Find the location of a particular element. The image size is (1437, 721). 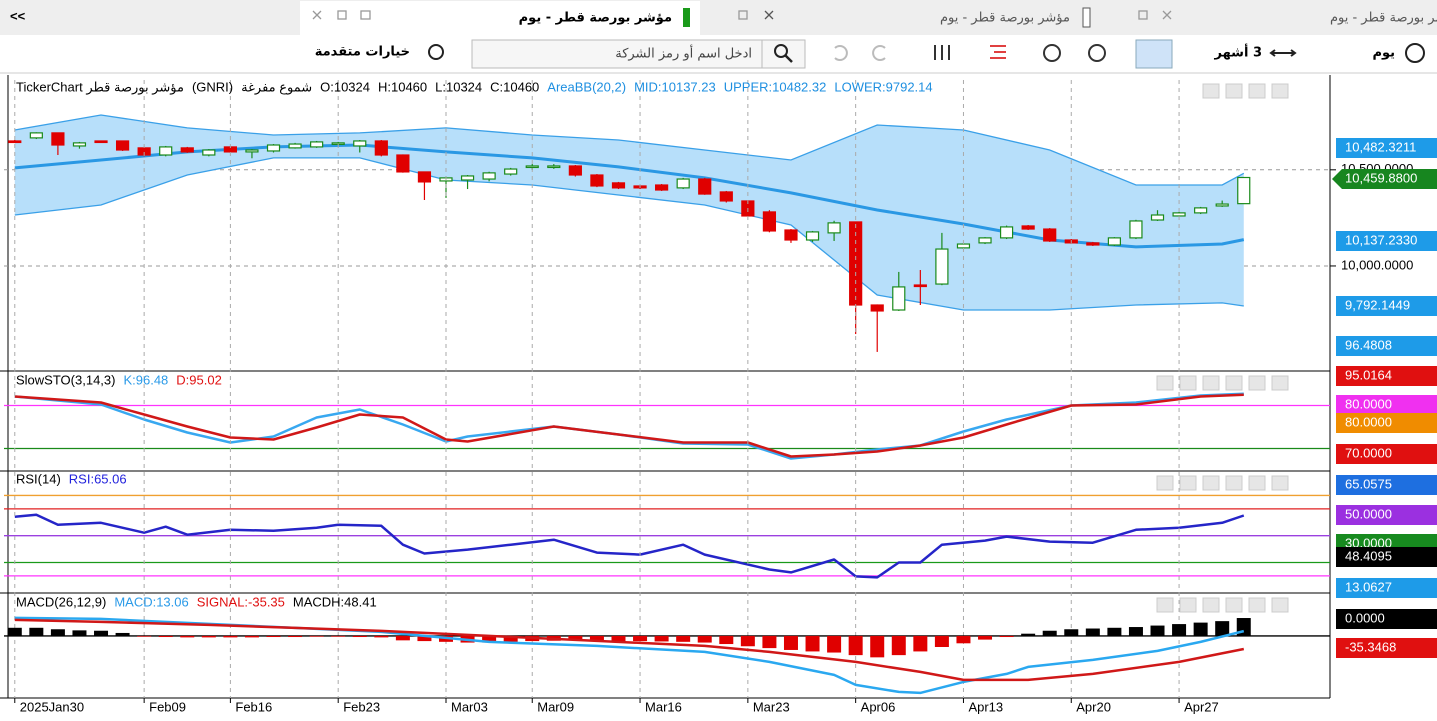

legend-entry: شموع مفرغة is located at coordinates (276, 87).